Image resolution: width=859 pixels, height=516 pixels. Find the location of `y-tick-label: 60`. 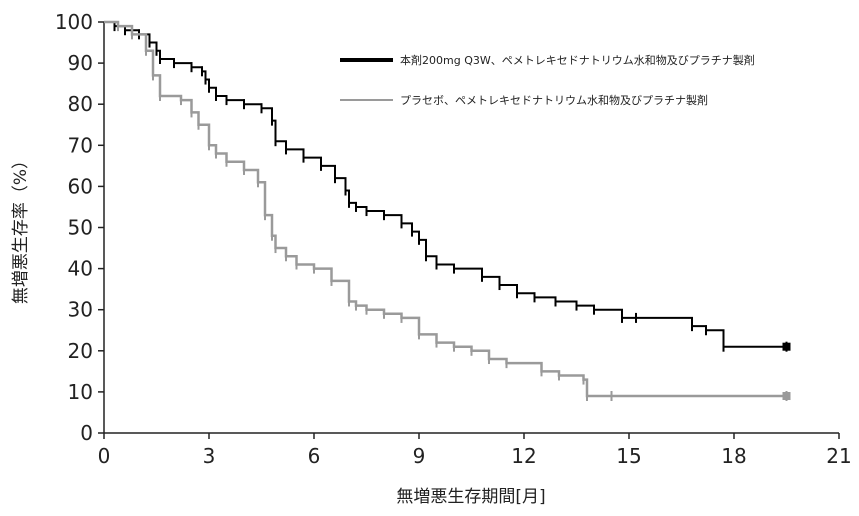

y-tick-label: 60 is located at coordinates (80, 186).